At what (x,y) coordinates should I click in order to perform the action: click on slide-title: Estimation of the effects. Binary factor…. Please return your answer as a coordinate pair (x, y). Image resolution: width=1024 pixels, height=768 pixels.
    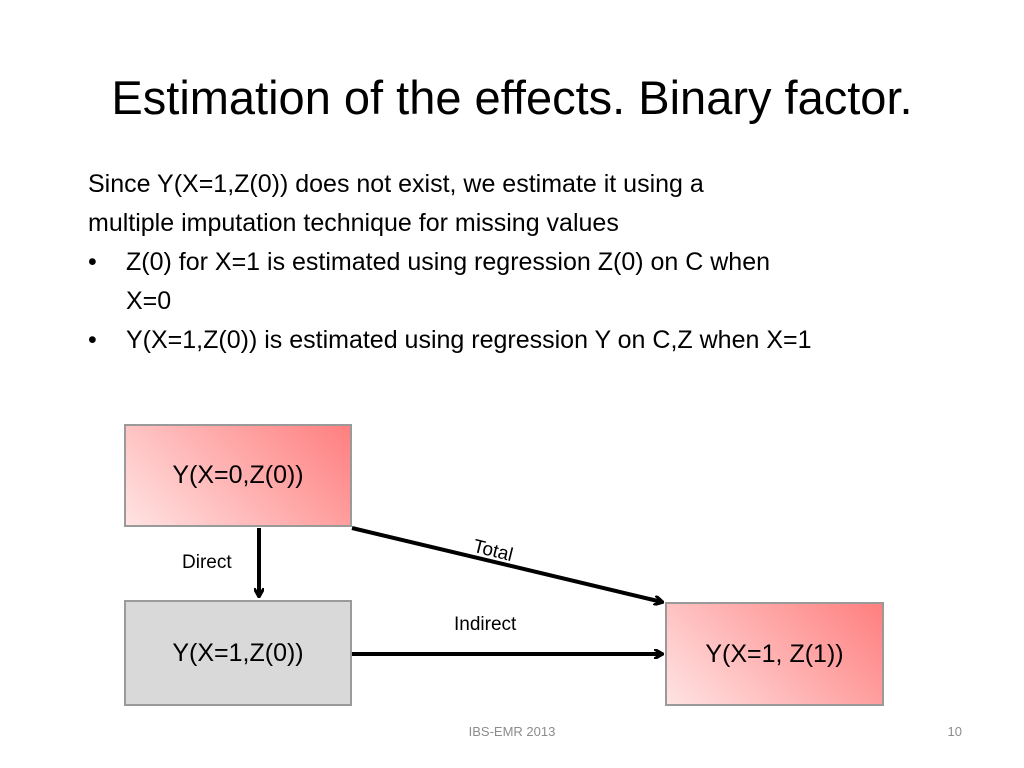
    Looking at the image, I should click on (512, 97).